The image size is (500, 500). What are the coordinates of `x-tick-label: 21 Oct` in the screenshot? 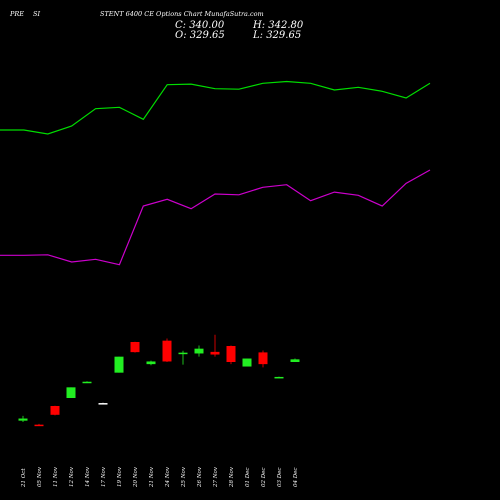 It's located at (24, 478).